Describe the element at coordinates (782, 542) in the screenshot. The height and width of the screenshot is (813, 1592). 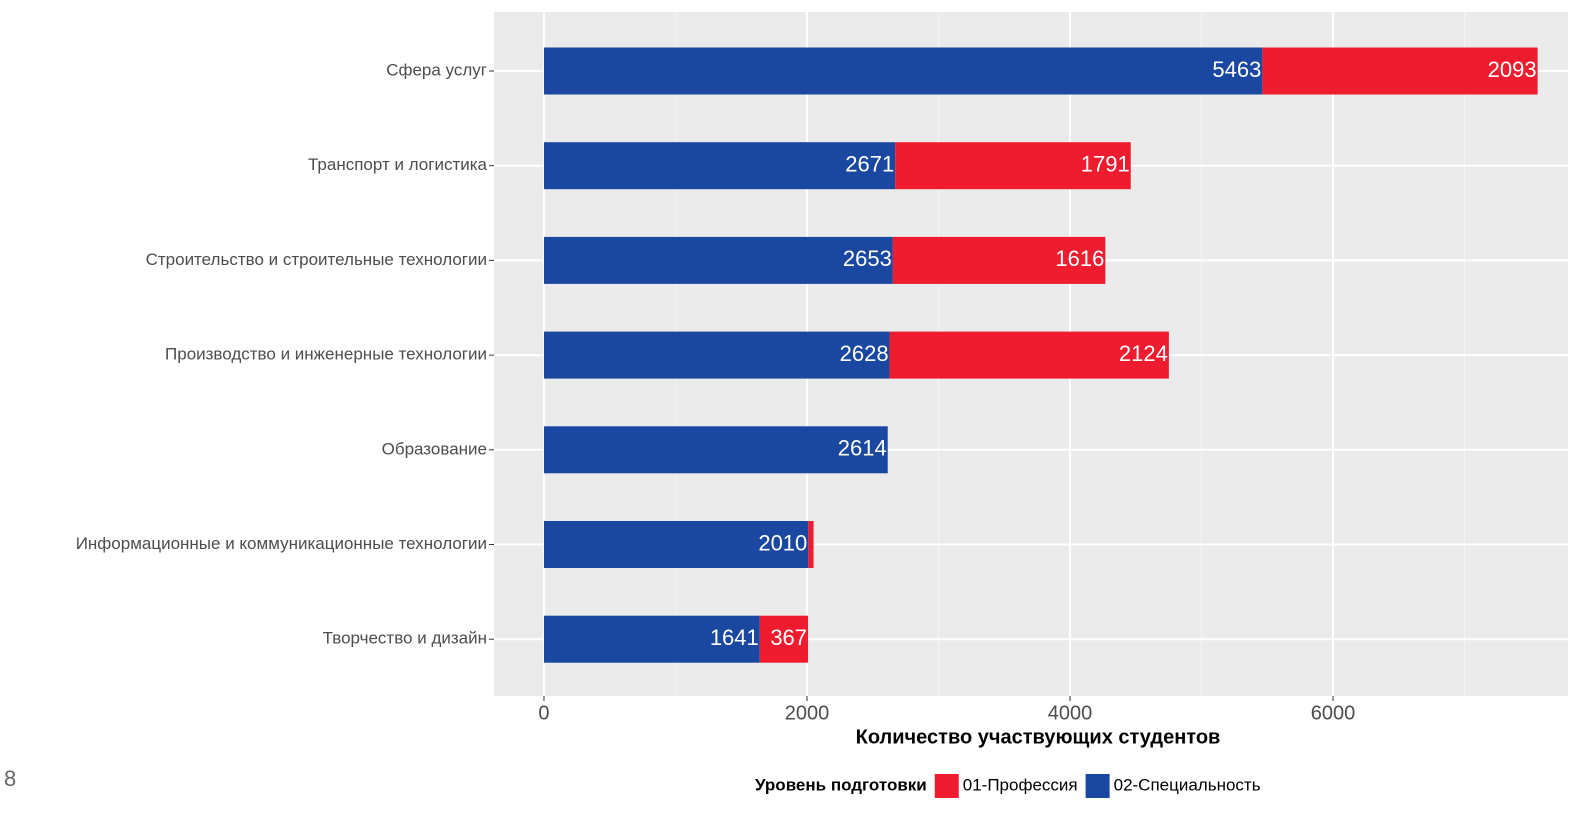
I see `bar-label: 2010` at that location.